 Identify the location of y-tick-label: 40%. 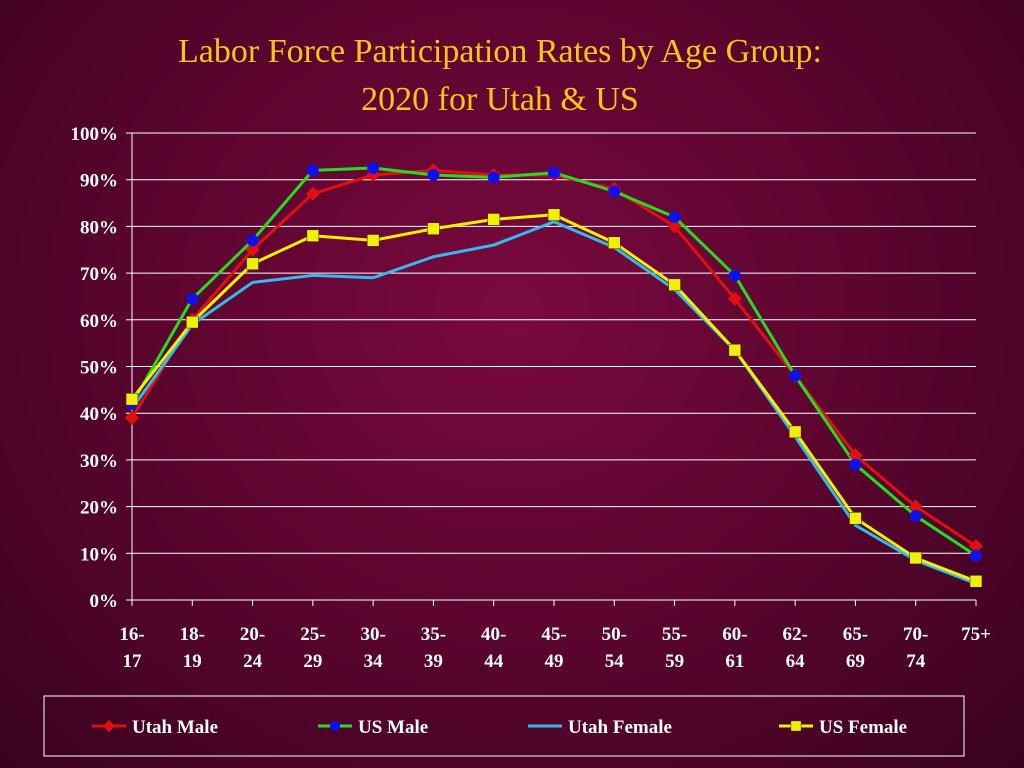
(99, 414).